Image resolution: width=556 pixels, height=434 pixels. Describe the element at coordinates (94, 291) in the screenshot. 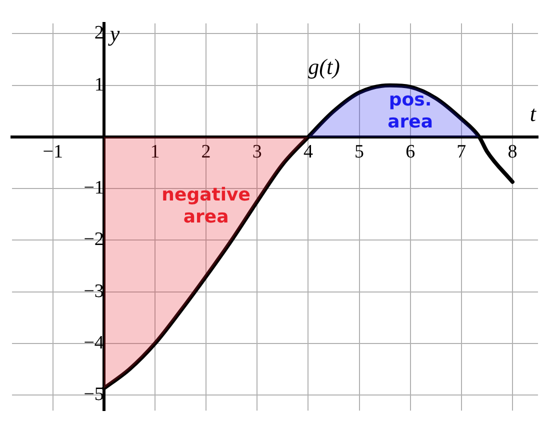

I see `y-tick-label: −3` at that location.